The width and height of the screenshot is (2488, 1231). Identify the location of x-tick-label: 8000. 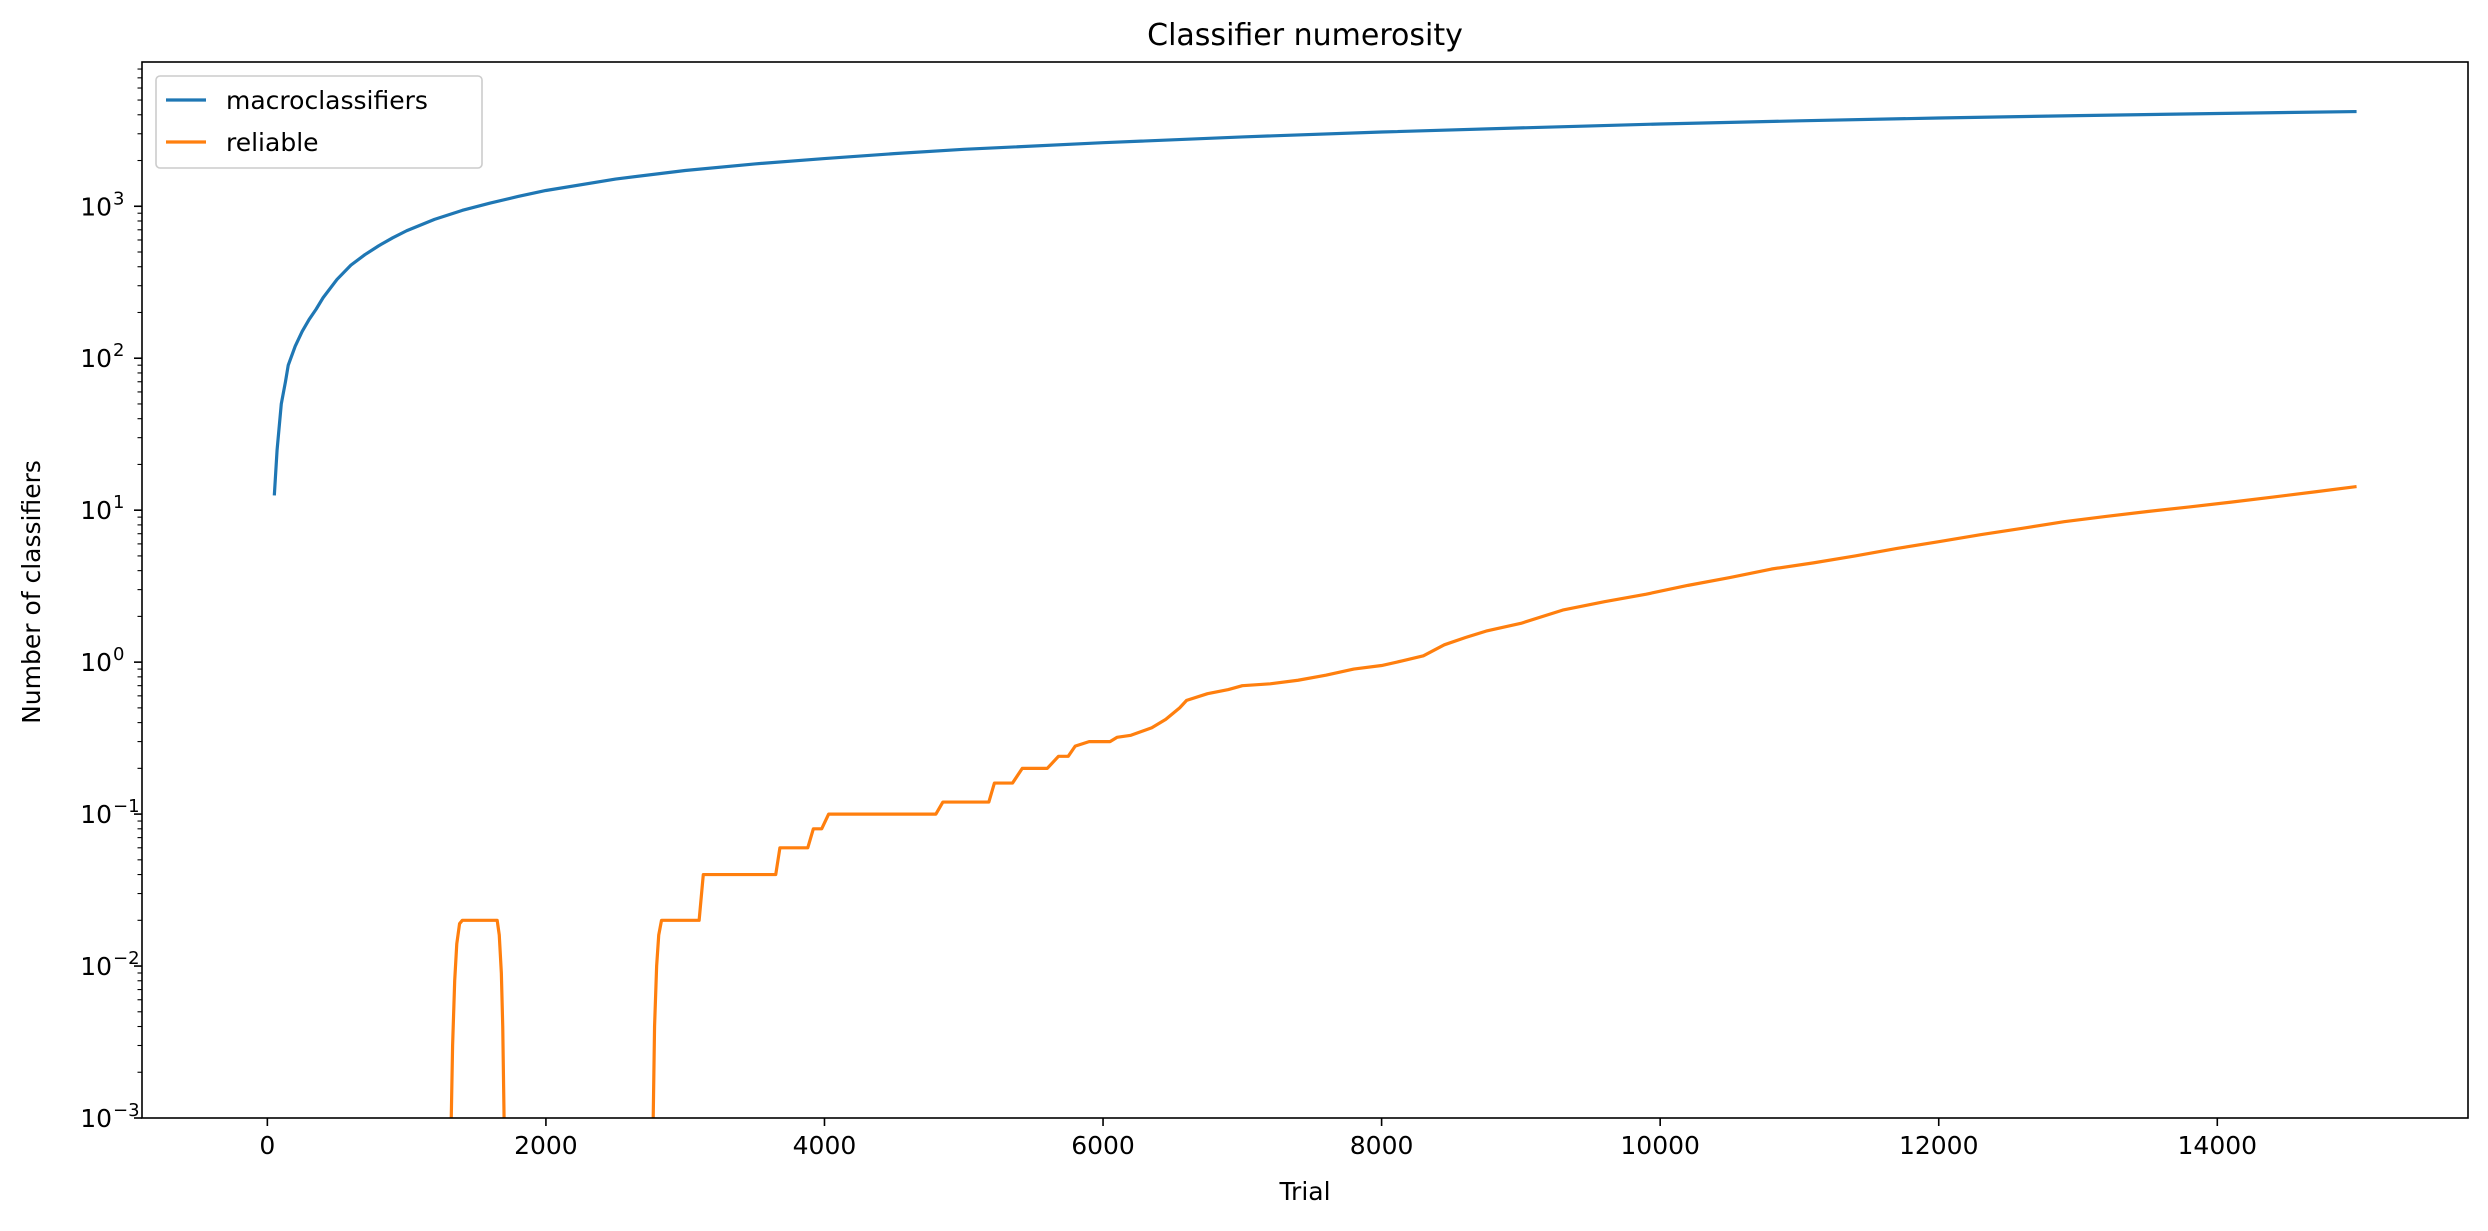
(1382, 1145).